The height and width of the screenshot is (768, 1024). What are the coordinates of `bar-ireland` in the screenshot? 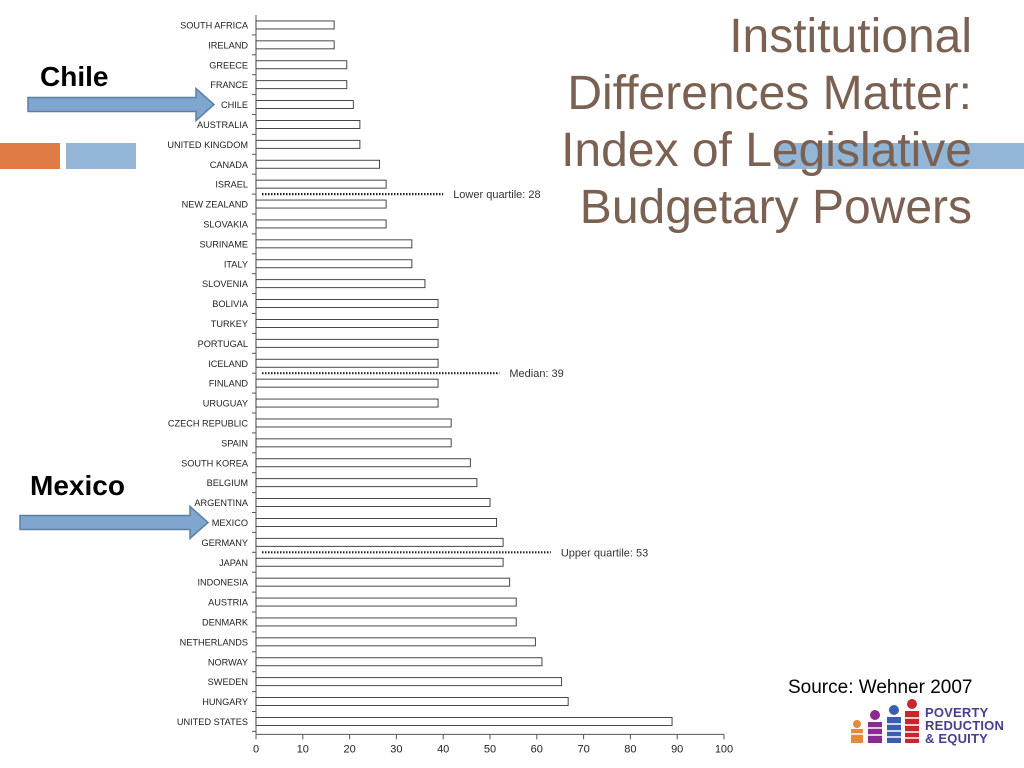 It's located at (295, 45).